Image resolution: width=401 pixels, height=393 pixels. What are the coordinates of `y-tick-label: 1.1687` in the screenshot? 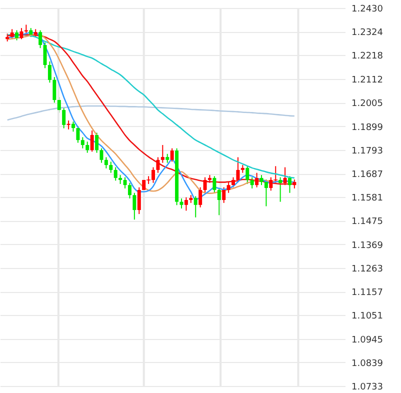 It's located at (367, 175).